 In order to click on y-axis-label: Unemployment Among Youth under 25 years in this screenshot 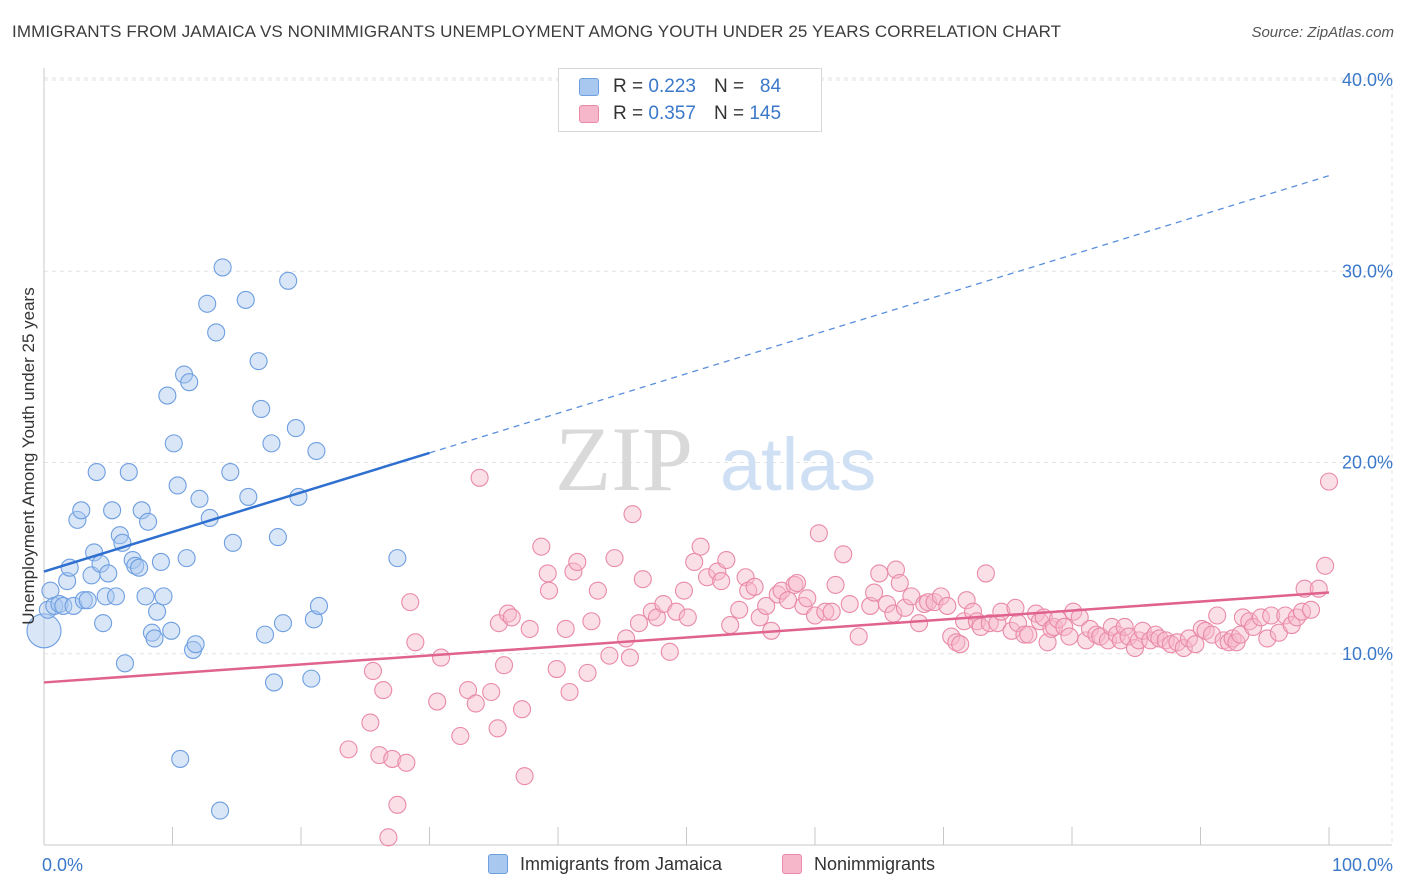, I will do `click(28, 455)`.